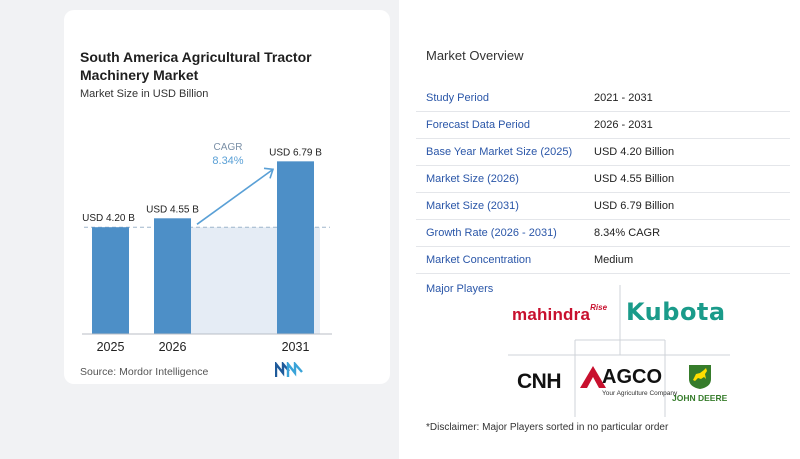  Describe the element at coordinates (269, 173) in the screenshot. I see `cagr-arrow-head` at that location.